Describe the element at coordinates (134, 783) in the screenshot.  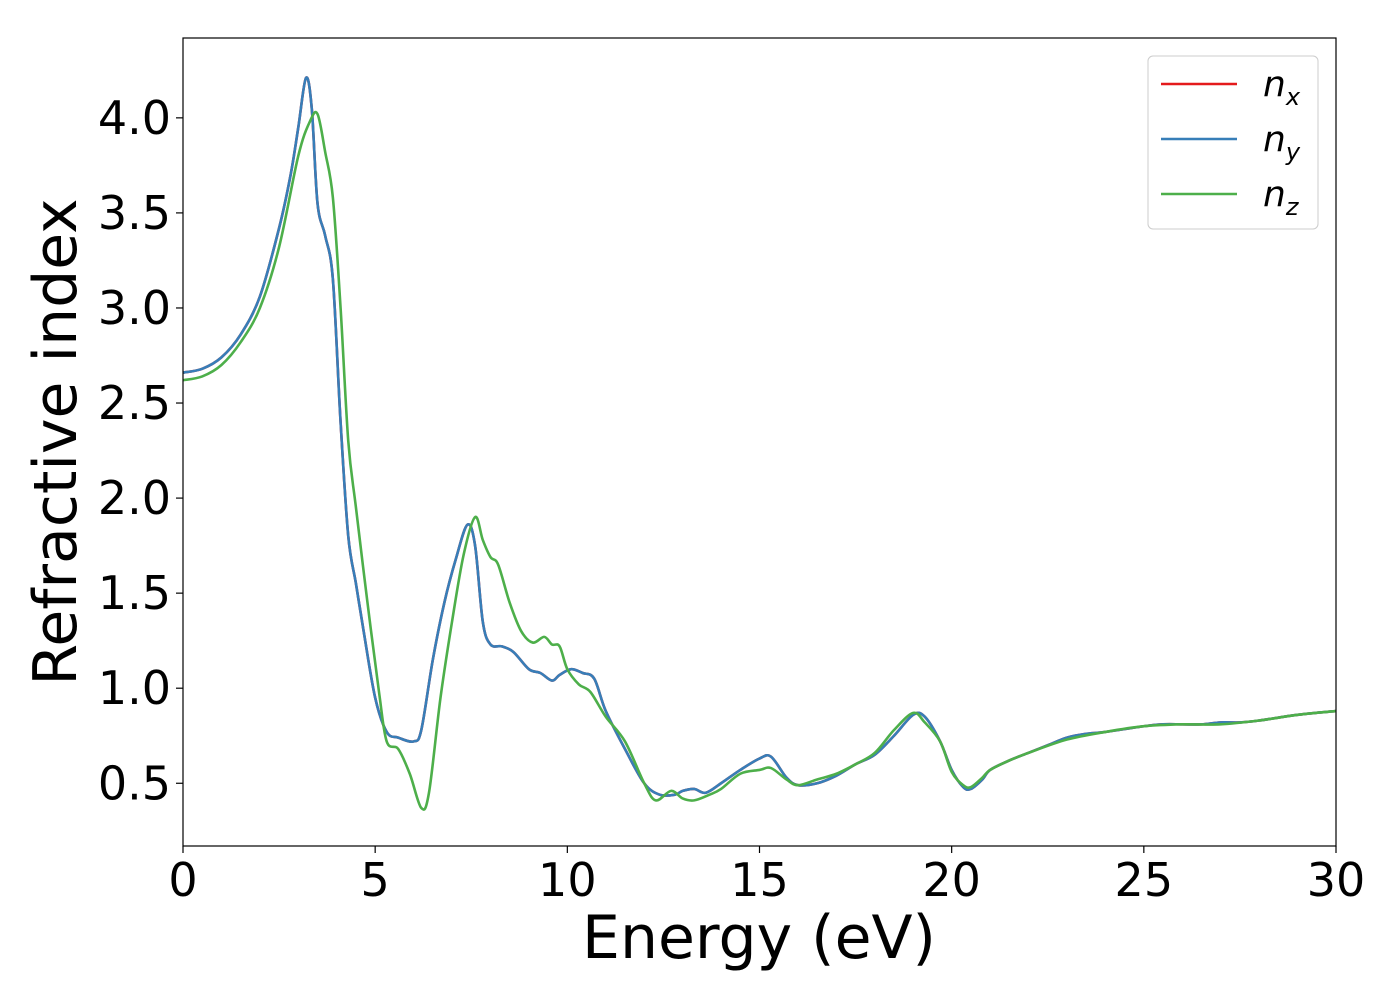
I see `y-tick-label: 0.5` at that location.